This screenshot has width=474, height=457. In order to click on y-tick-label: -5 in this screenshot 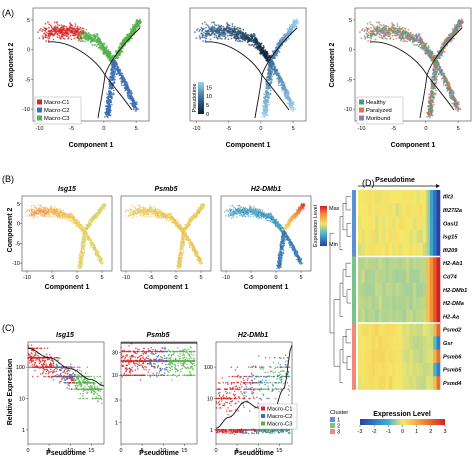, I will do `click(27, 80)`.